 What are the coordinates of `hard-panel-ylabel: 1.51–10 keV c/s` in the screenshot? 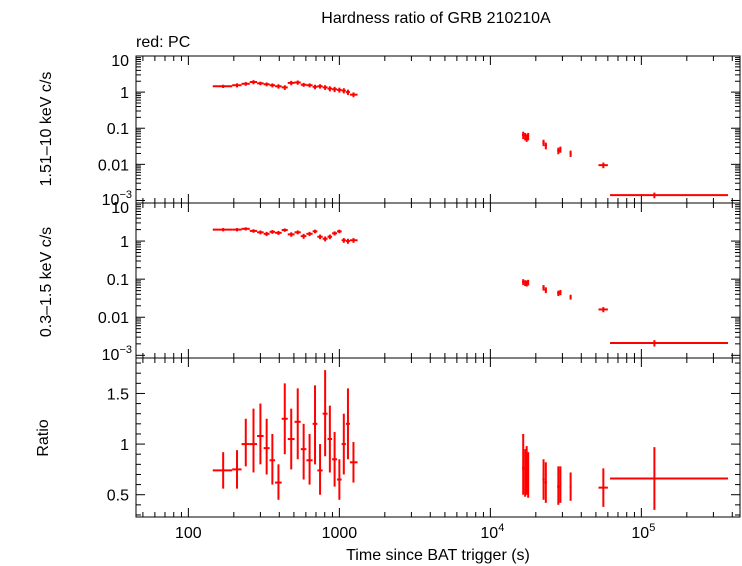 It's located at (46, 129).